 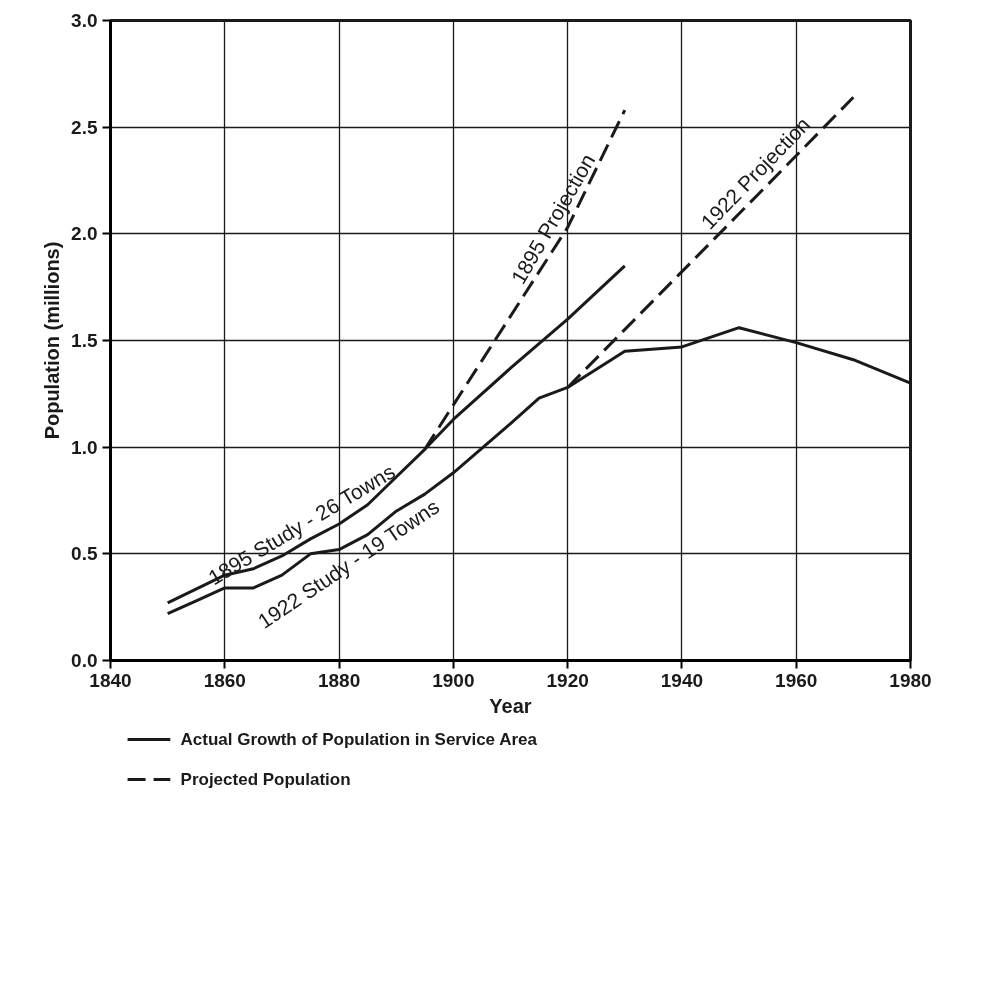 What do you see at coordinates (359, 739) in the screenshot?
I see `legend-label: Actual Growth of Population in Service Area` at bounding box center [359, 739].